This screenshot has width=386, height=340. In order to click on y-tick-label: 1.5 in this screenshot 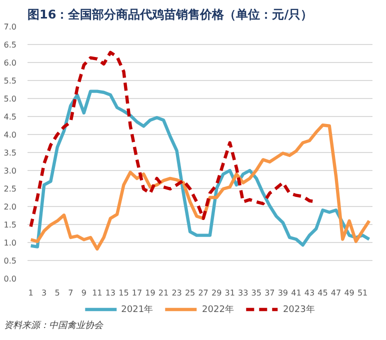, I will do `click(10, 225)`.